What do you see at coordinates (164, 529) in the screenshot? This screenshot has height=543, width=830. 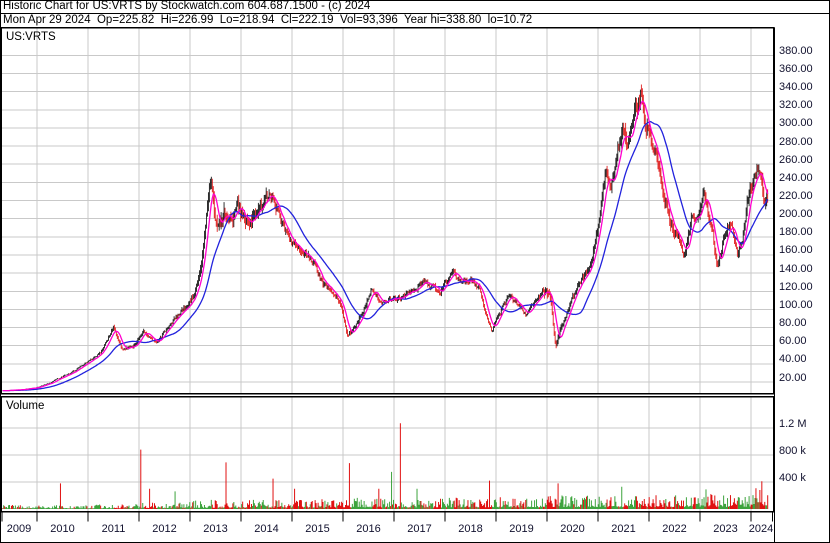 I see `year-label: 2012` at bounding box center [164, 529].